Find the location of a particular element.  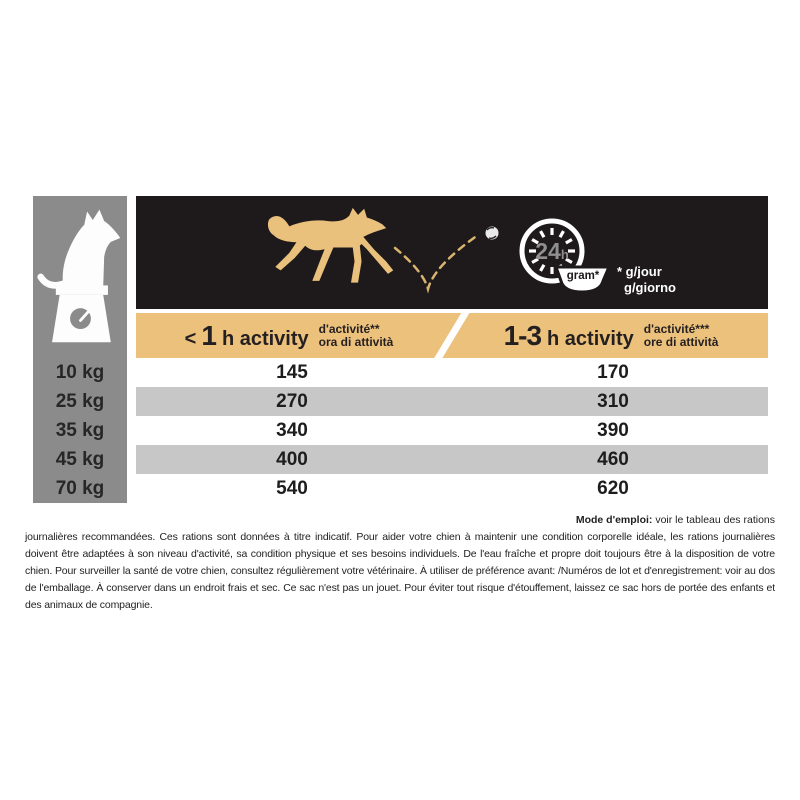

ration-high: 390 is located at coordinates (613, 430).